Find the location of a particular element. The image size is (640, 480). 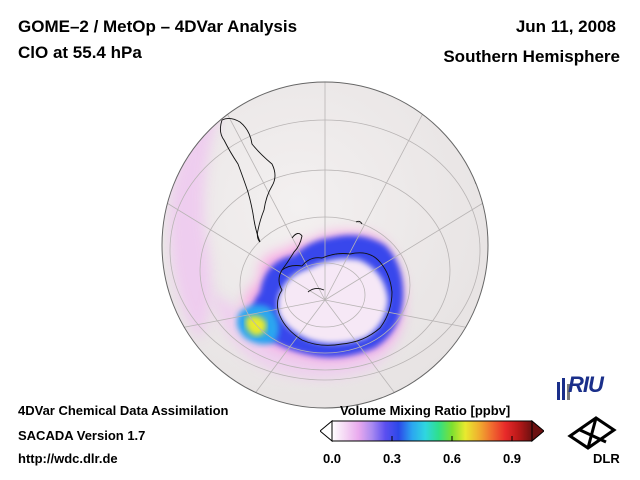

footer-url: http://wdc.dlr.de is located at coordinates (68, 458).